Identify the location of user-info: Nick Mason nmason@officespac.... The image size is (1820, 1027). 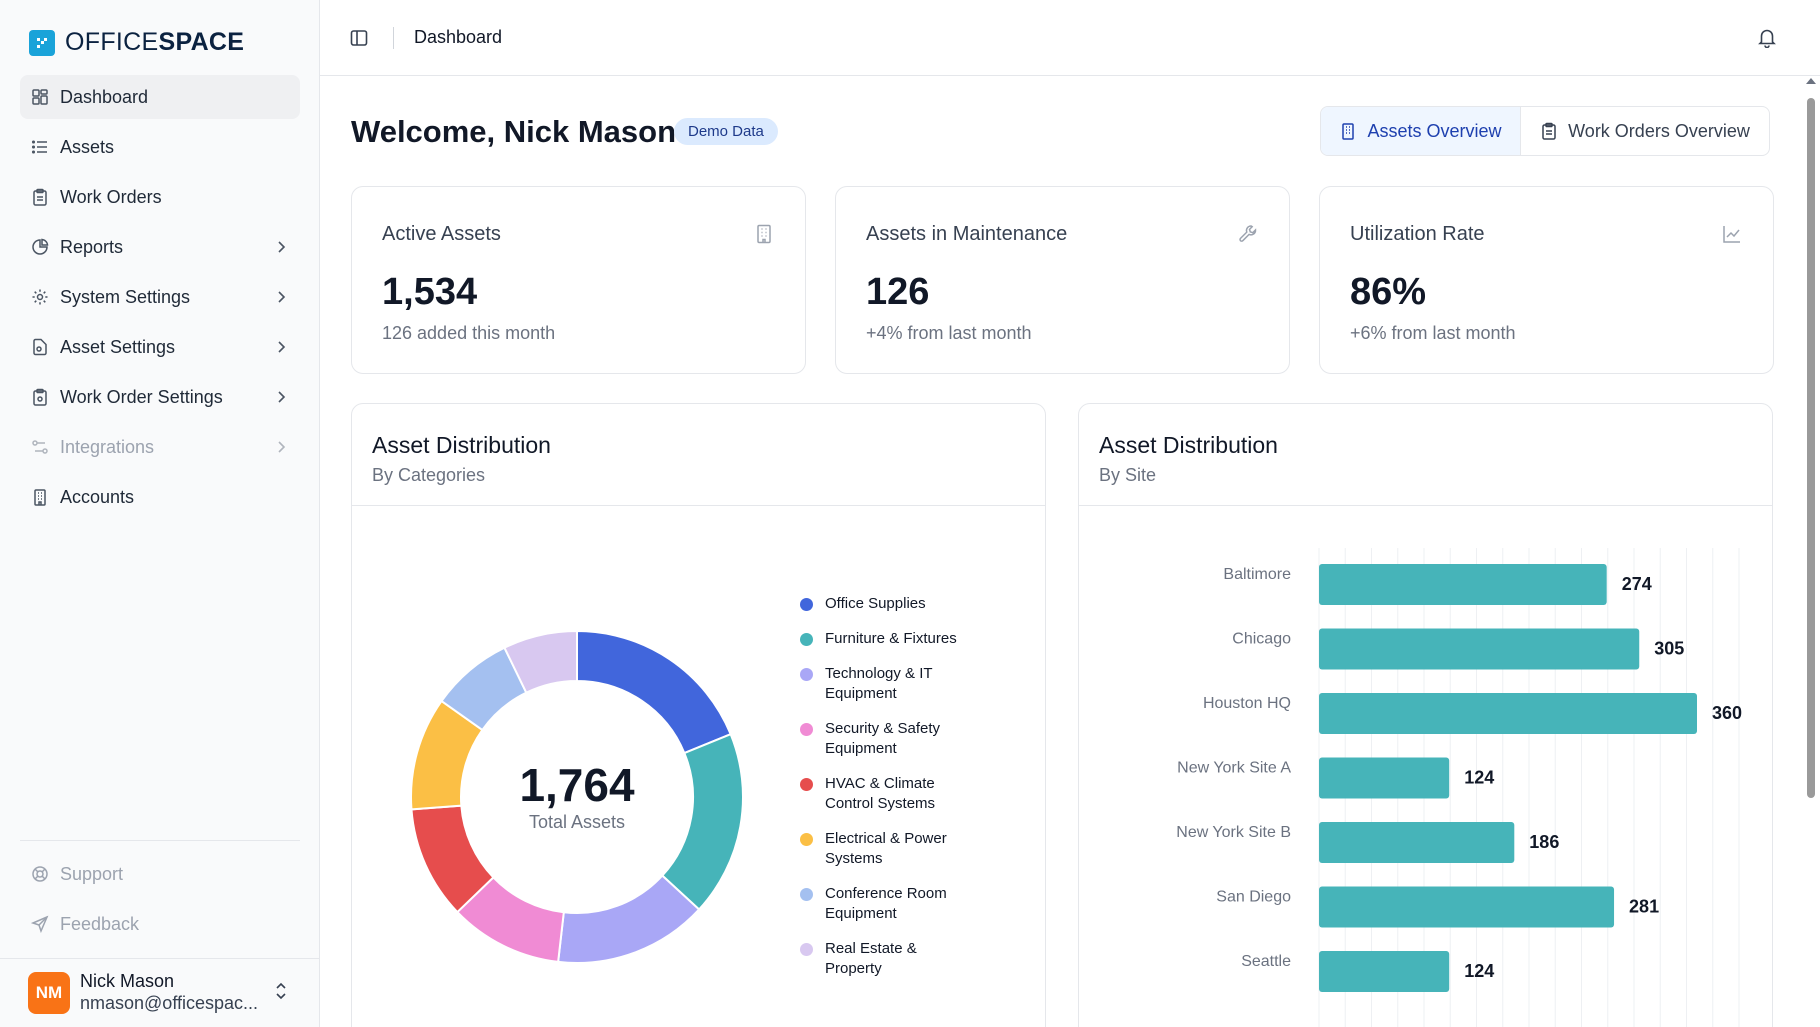
(176, 992).